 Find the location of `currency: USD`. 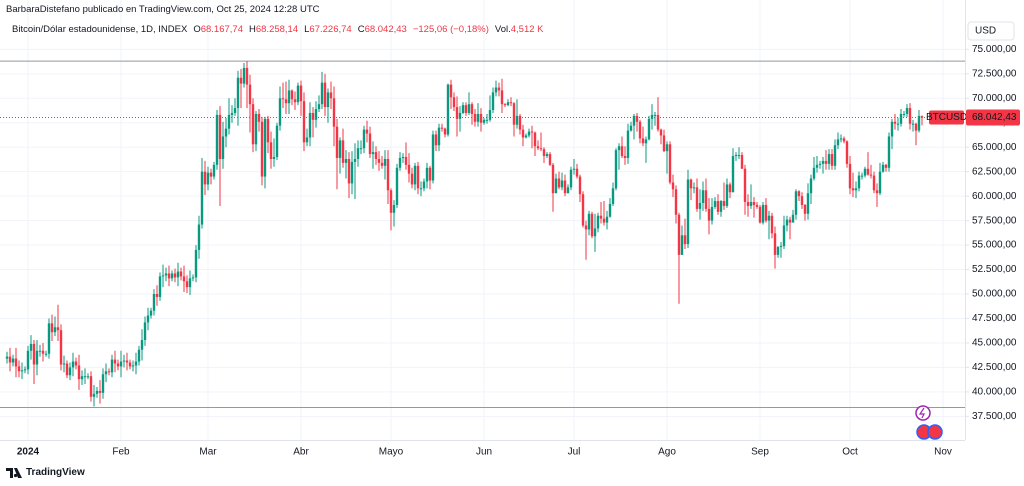

currency: USD is located at coordinates (985, 31).